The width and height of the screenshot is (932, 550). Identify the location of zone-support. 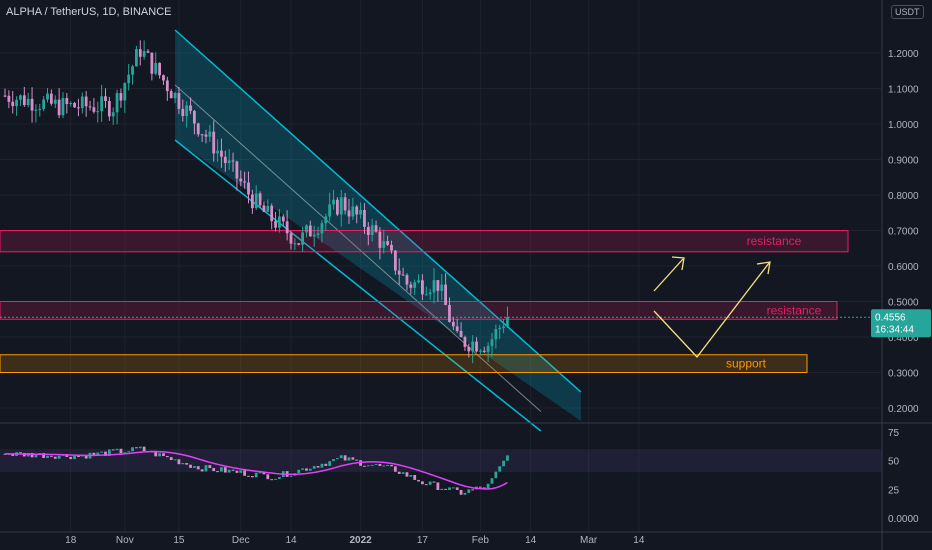
(404, 363).